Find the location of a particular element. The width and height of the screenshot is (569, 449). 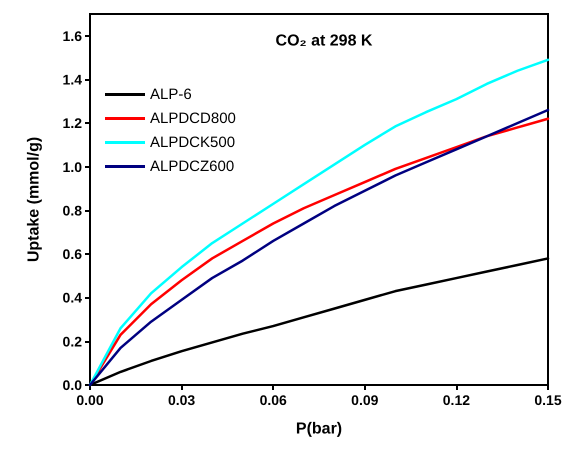

x-tick-label: 0.03 is located at coordinates (182, 400).